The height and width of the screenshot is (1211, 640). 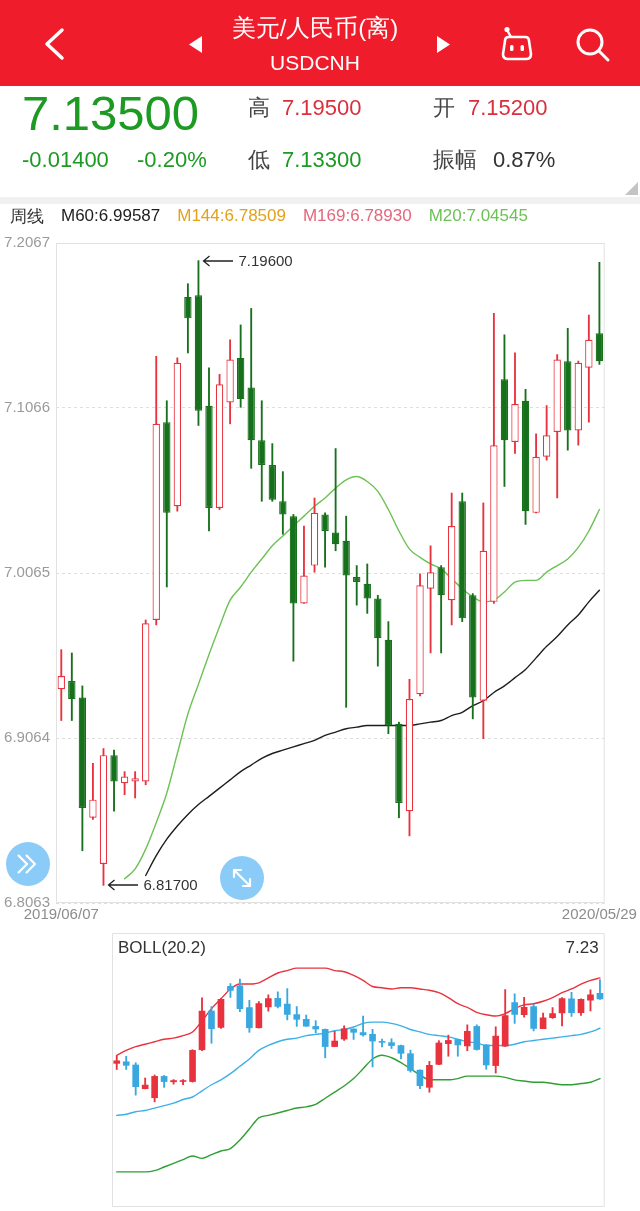 I want to click on text: 0.87%, so click(x=524, y=160).